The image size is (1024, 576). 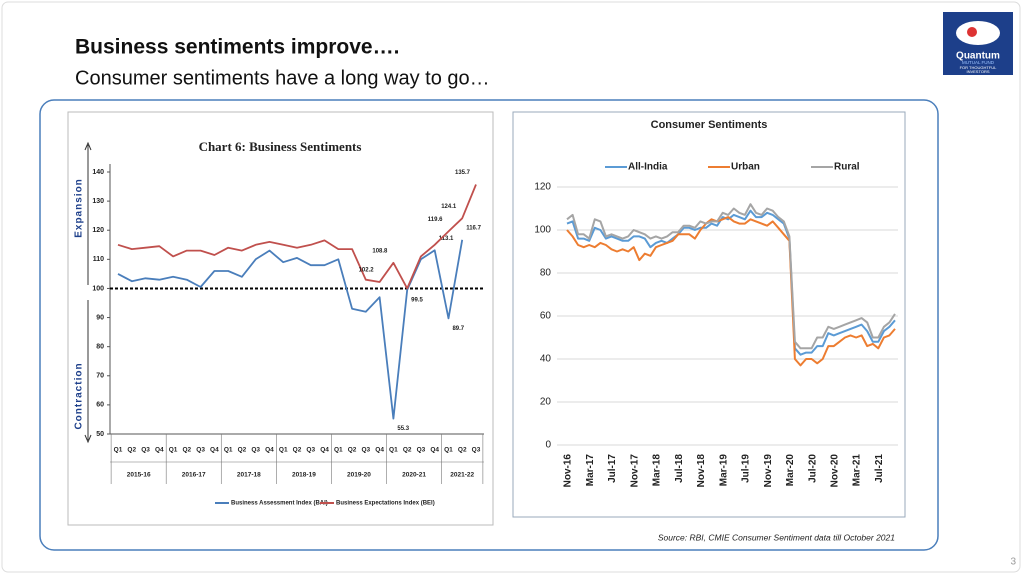 What do you see at coordinates (978, 56) in the screenshot?
I see `logo-name: Quantum` at bounding box center [978, 56].